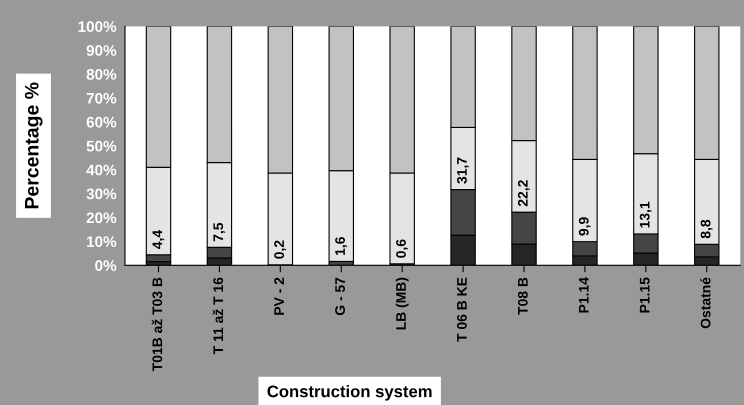  Describe the element at coordinates (218, 316) in the screenshot. I see `x-tick-label: T 11 až T 16` at that location.